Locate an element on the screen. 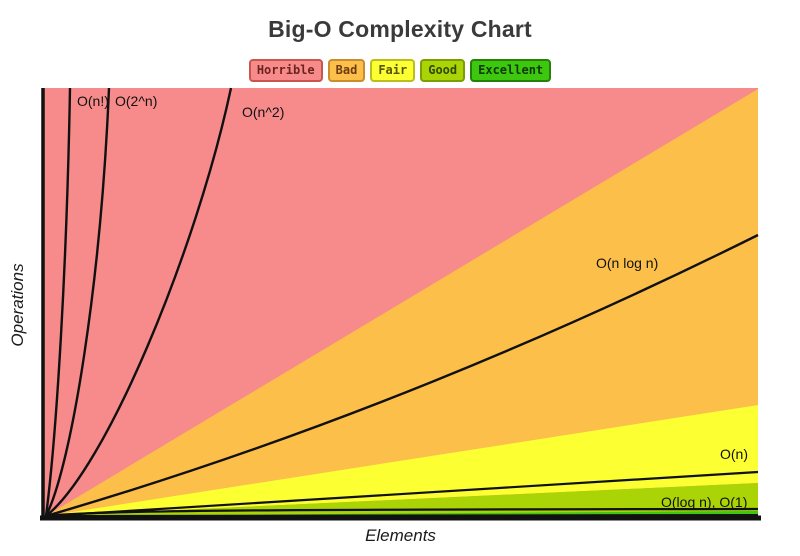 The image size is (800, 556). label-o-n-log-n: O(n log n) is located at coordinates (627, 263).